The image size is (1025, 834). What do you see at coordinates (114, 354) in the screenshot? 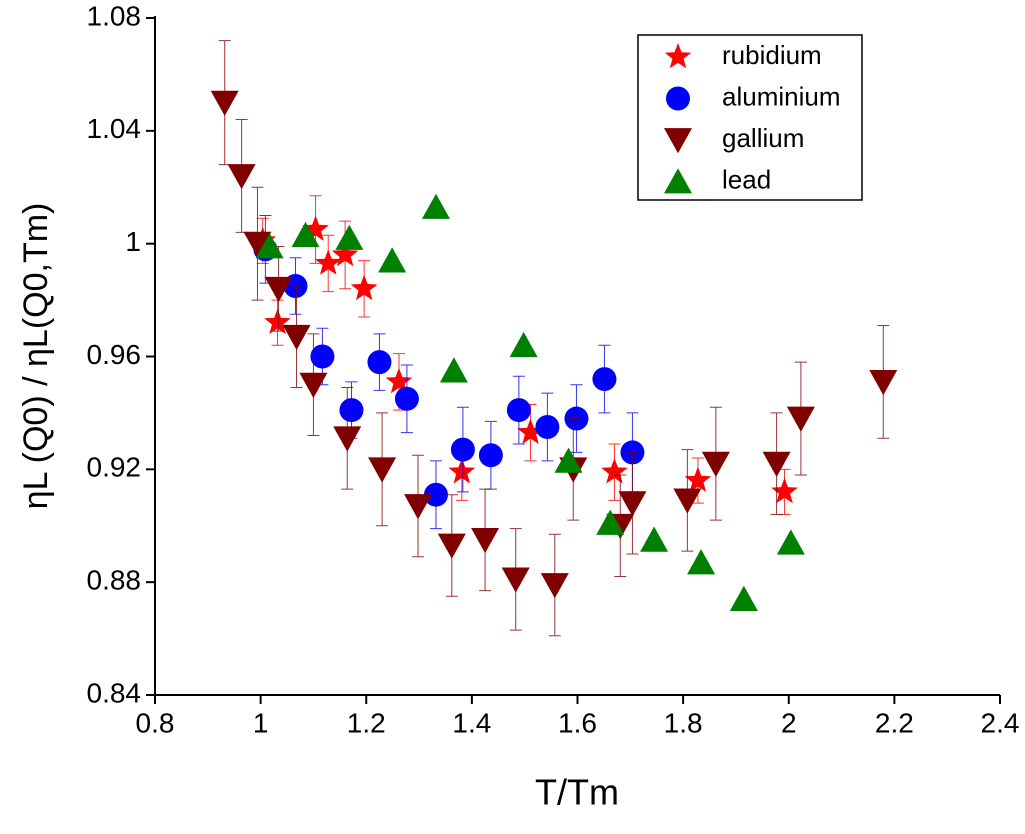
I see `y-tick-label: 0.96` at bounding box center [114, 354].